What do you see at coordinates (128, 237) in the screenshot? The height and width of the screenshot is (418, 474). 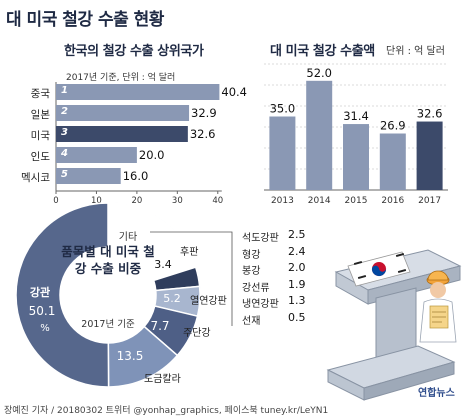 I see `slice-label-기타: 기타` at bounding box center [128, 237].